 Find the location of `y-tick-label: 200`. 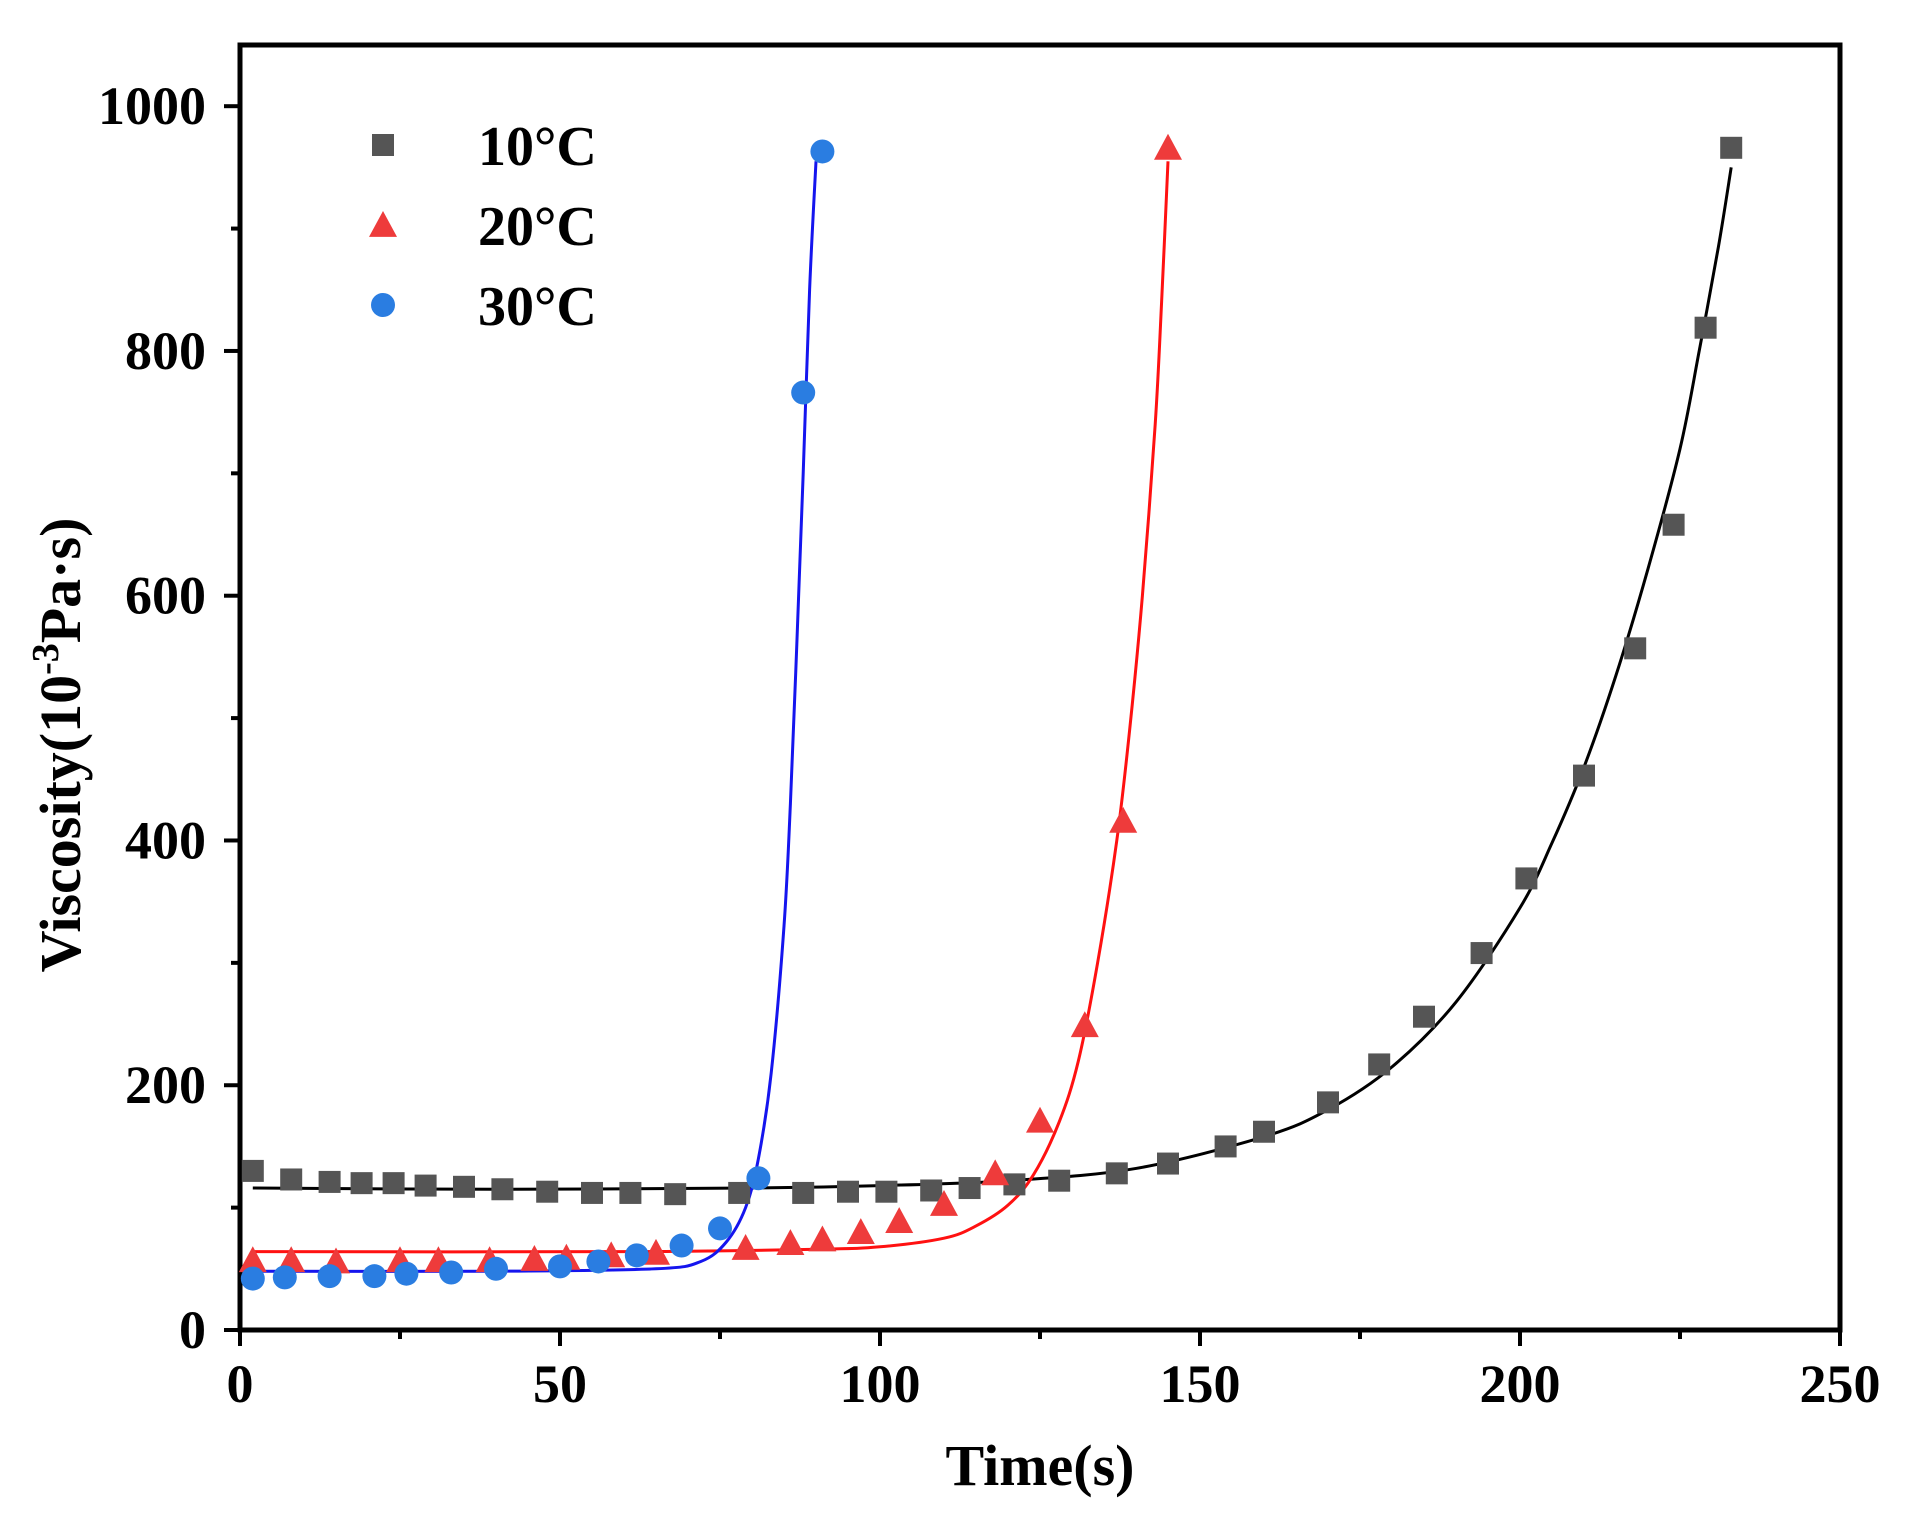

y-tick-label: 200 is located at coordinates (165, 1085).